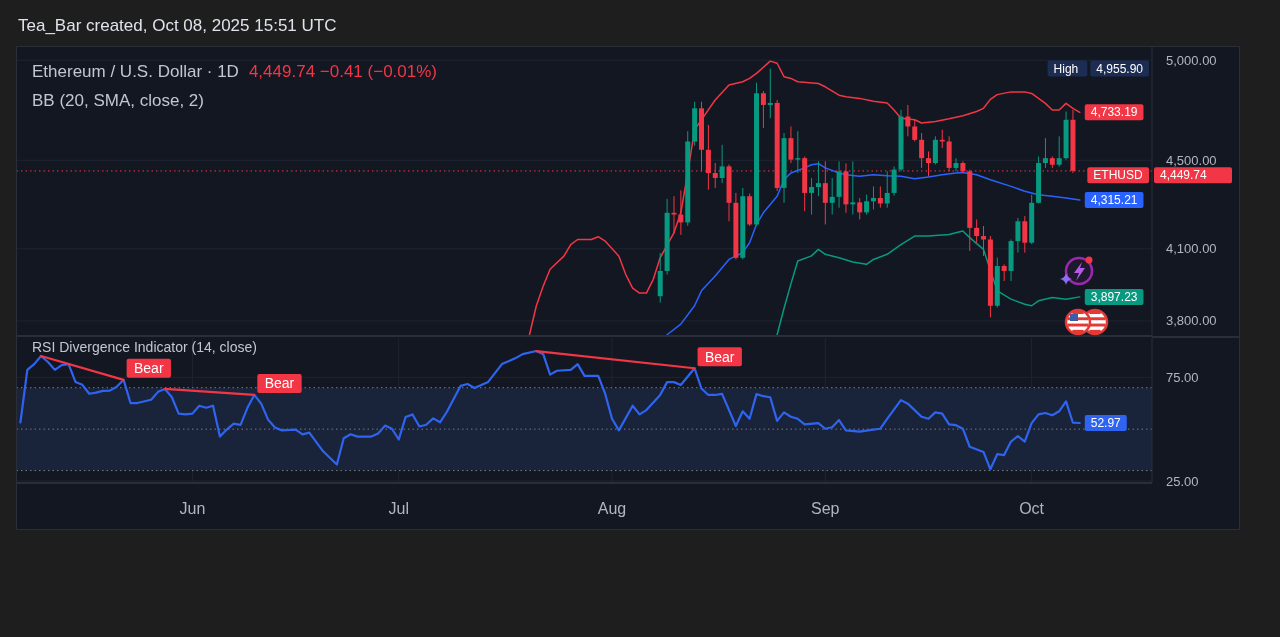  Describe the element at coordinates (1098, 68) in the screenshot. I see `text: High 4,955.90` at that location.